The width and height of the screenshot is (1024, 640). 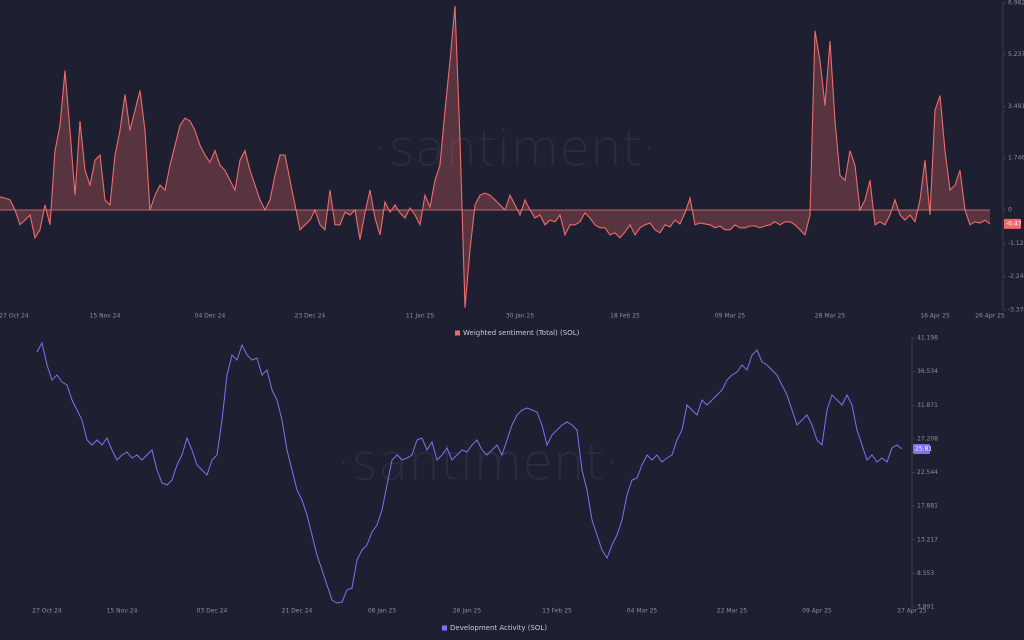 What do you see at coordinates (912, 611) in the screenshot?
I see `x-tick-label: 27 Apr 25` at bounding box center [912, 611].